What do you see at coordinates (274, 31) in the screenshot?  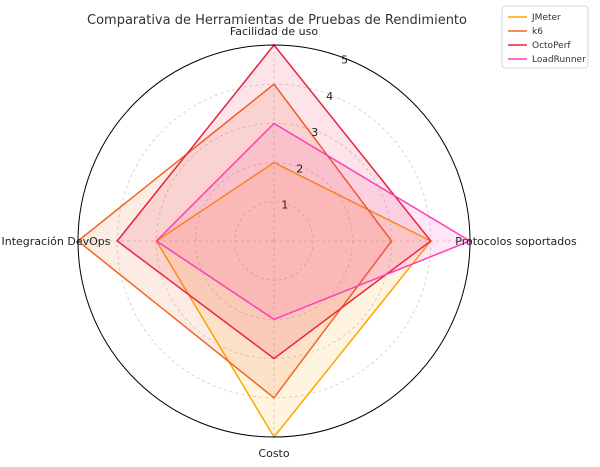 I see `axis-label-facilidad: Facilidad de uso` at bounding box center [274, 31].